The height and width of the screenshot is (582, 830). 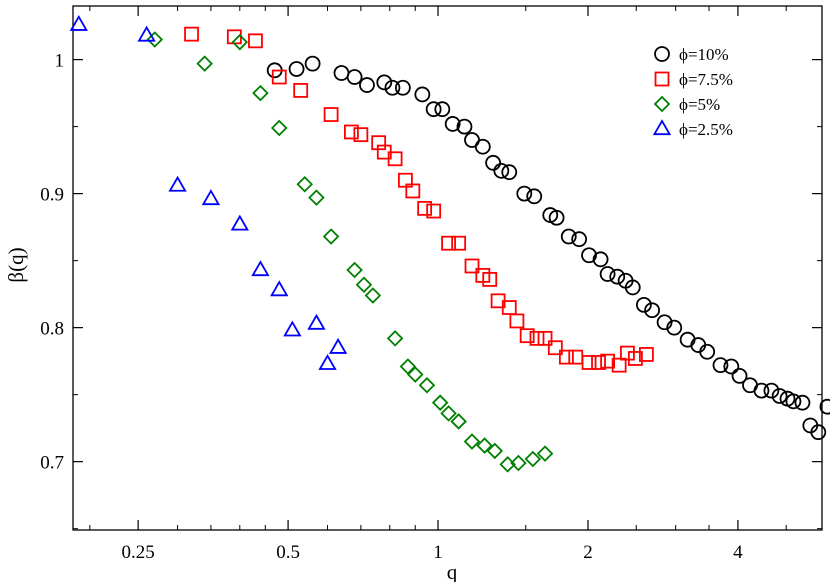 What do you see at coordinates (692, 92) in the screenshot?
I see `legend: ϕ=10% ϕ=7.5% ϕ=5% ϕ=2.5%` at bounding box center [692, 92].